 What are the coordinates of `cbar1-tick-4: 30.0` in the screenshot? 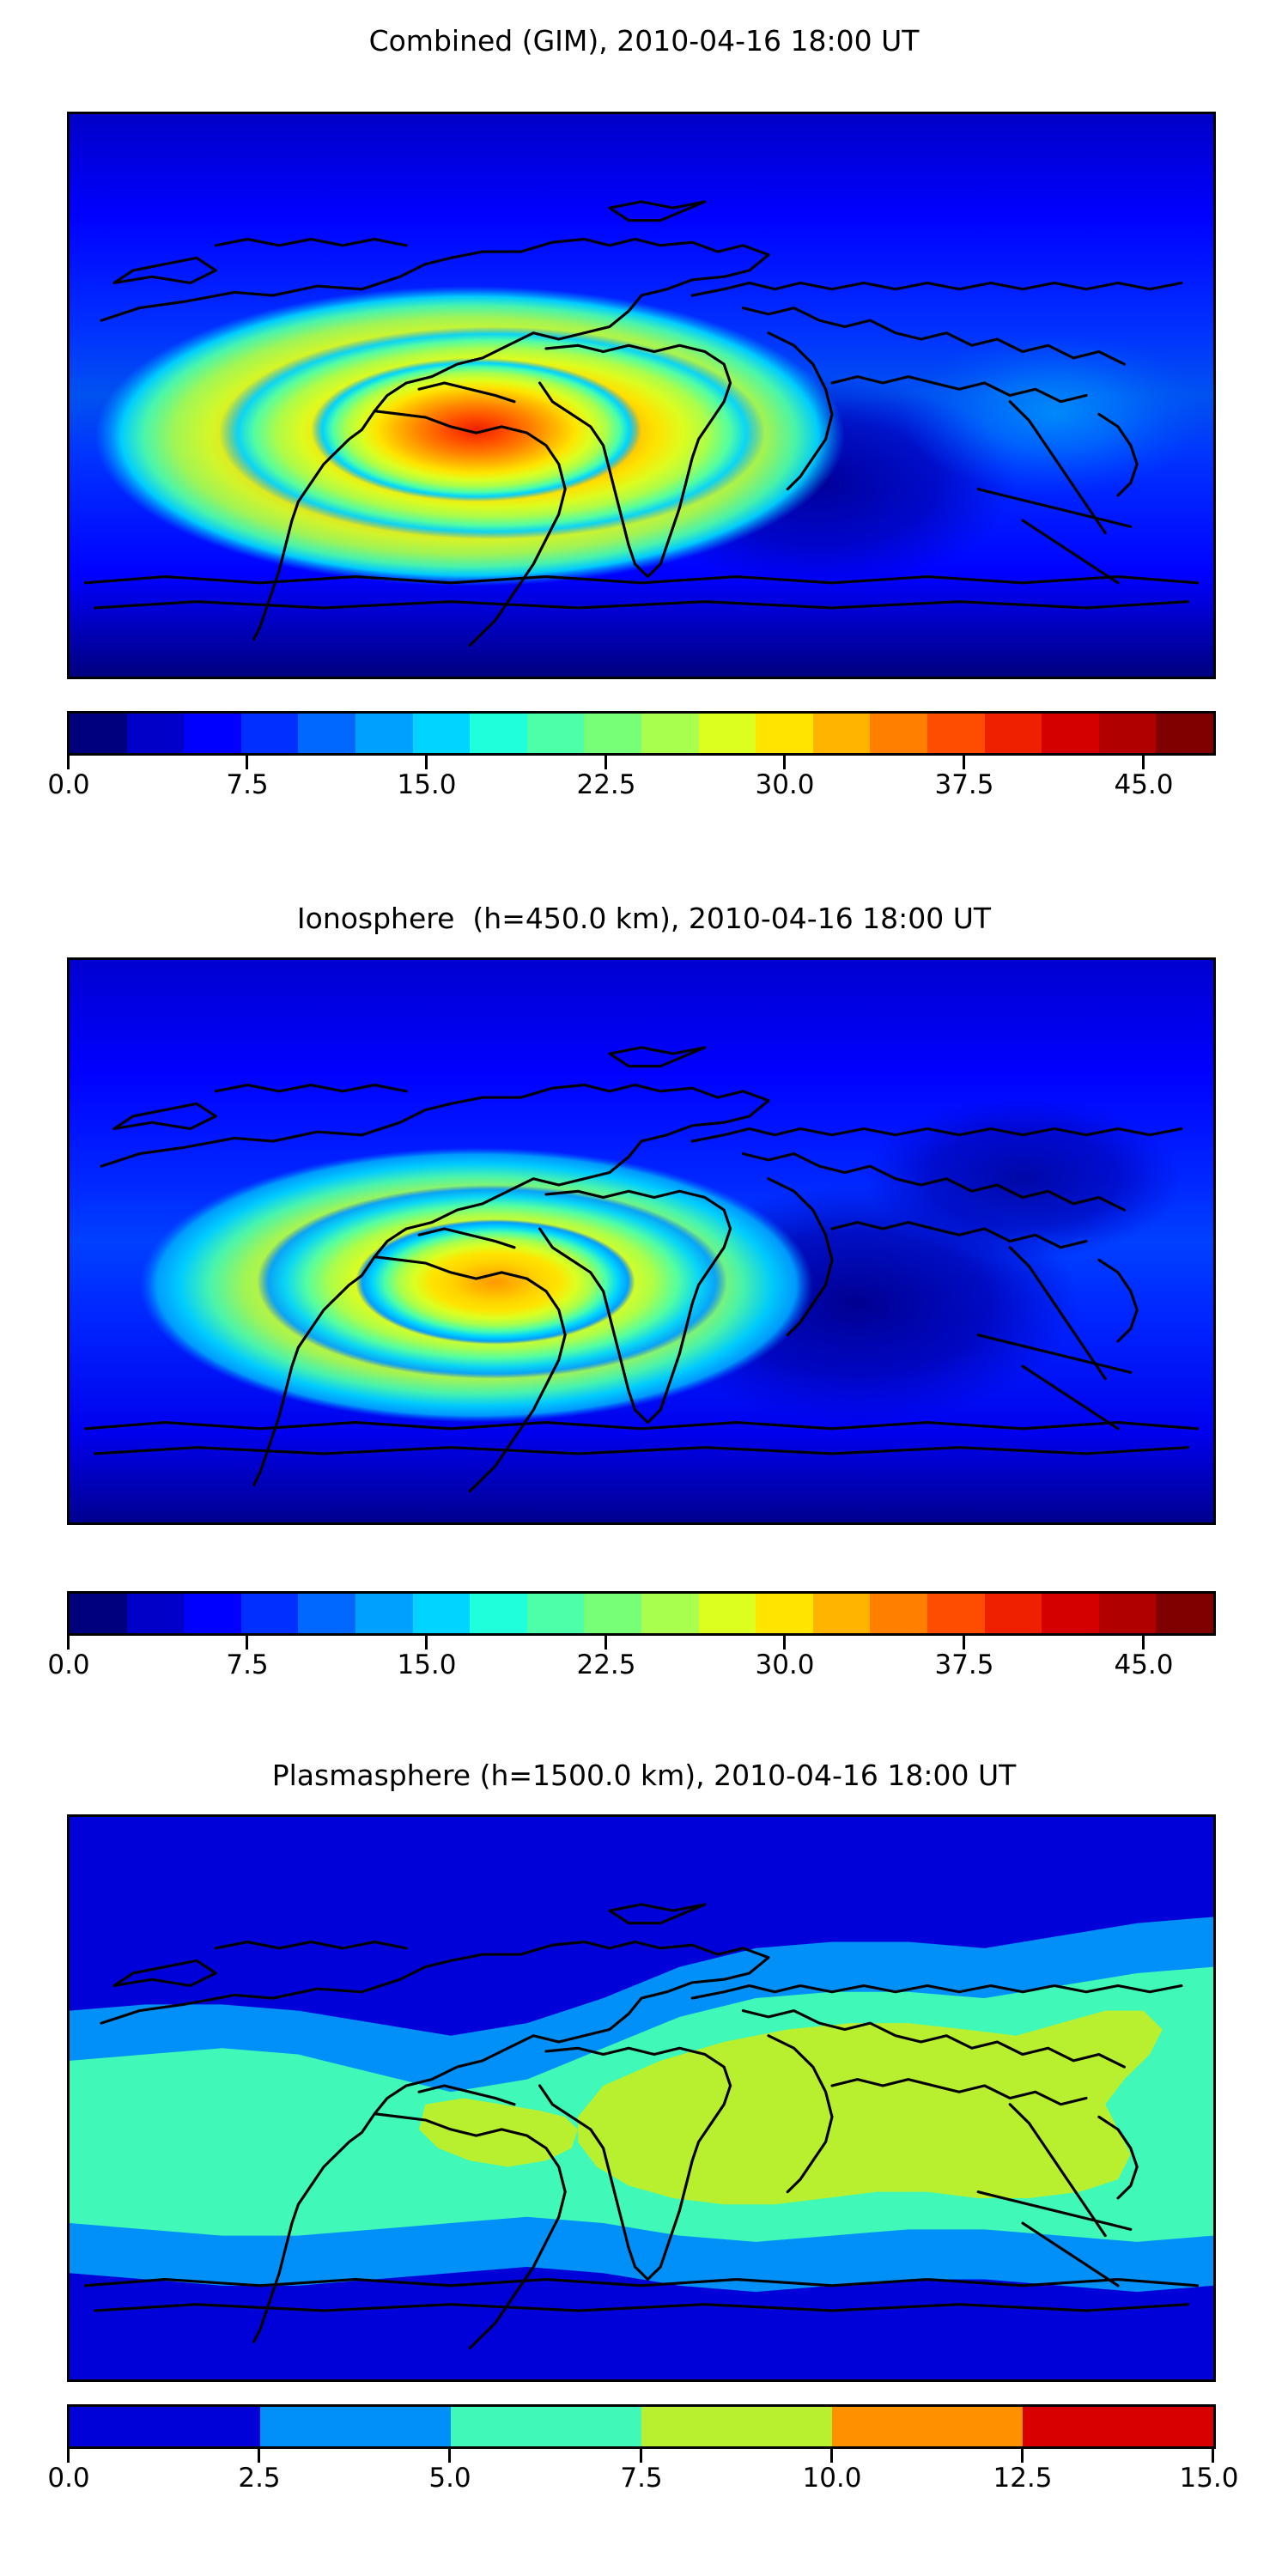 It's located at (785, 784).